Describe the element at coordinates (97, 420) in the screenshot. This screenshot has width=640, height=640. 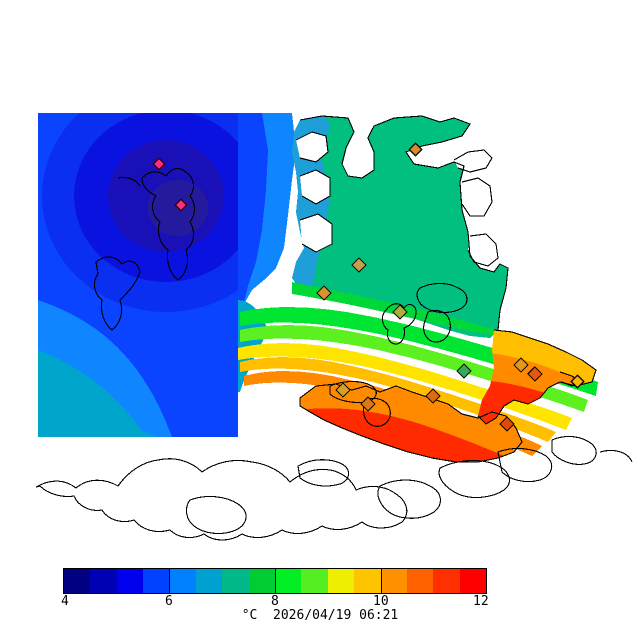
I see `ocean-warm-band` at that location.